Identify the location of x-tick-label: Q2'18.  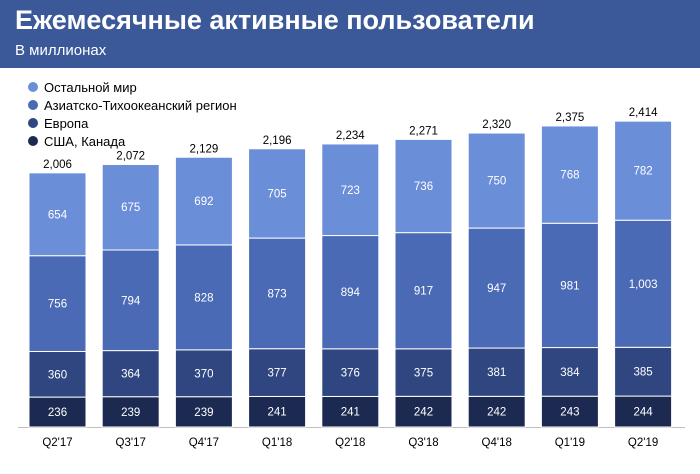
(350, 443).